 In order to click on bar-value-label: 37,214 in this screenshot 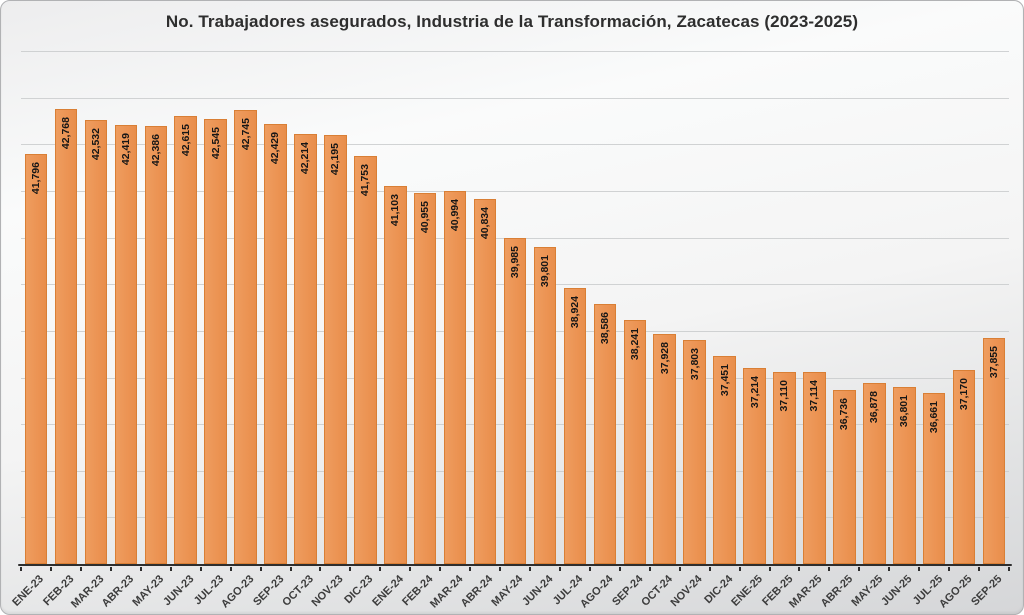, I will do `click(754, 391)`.